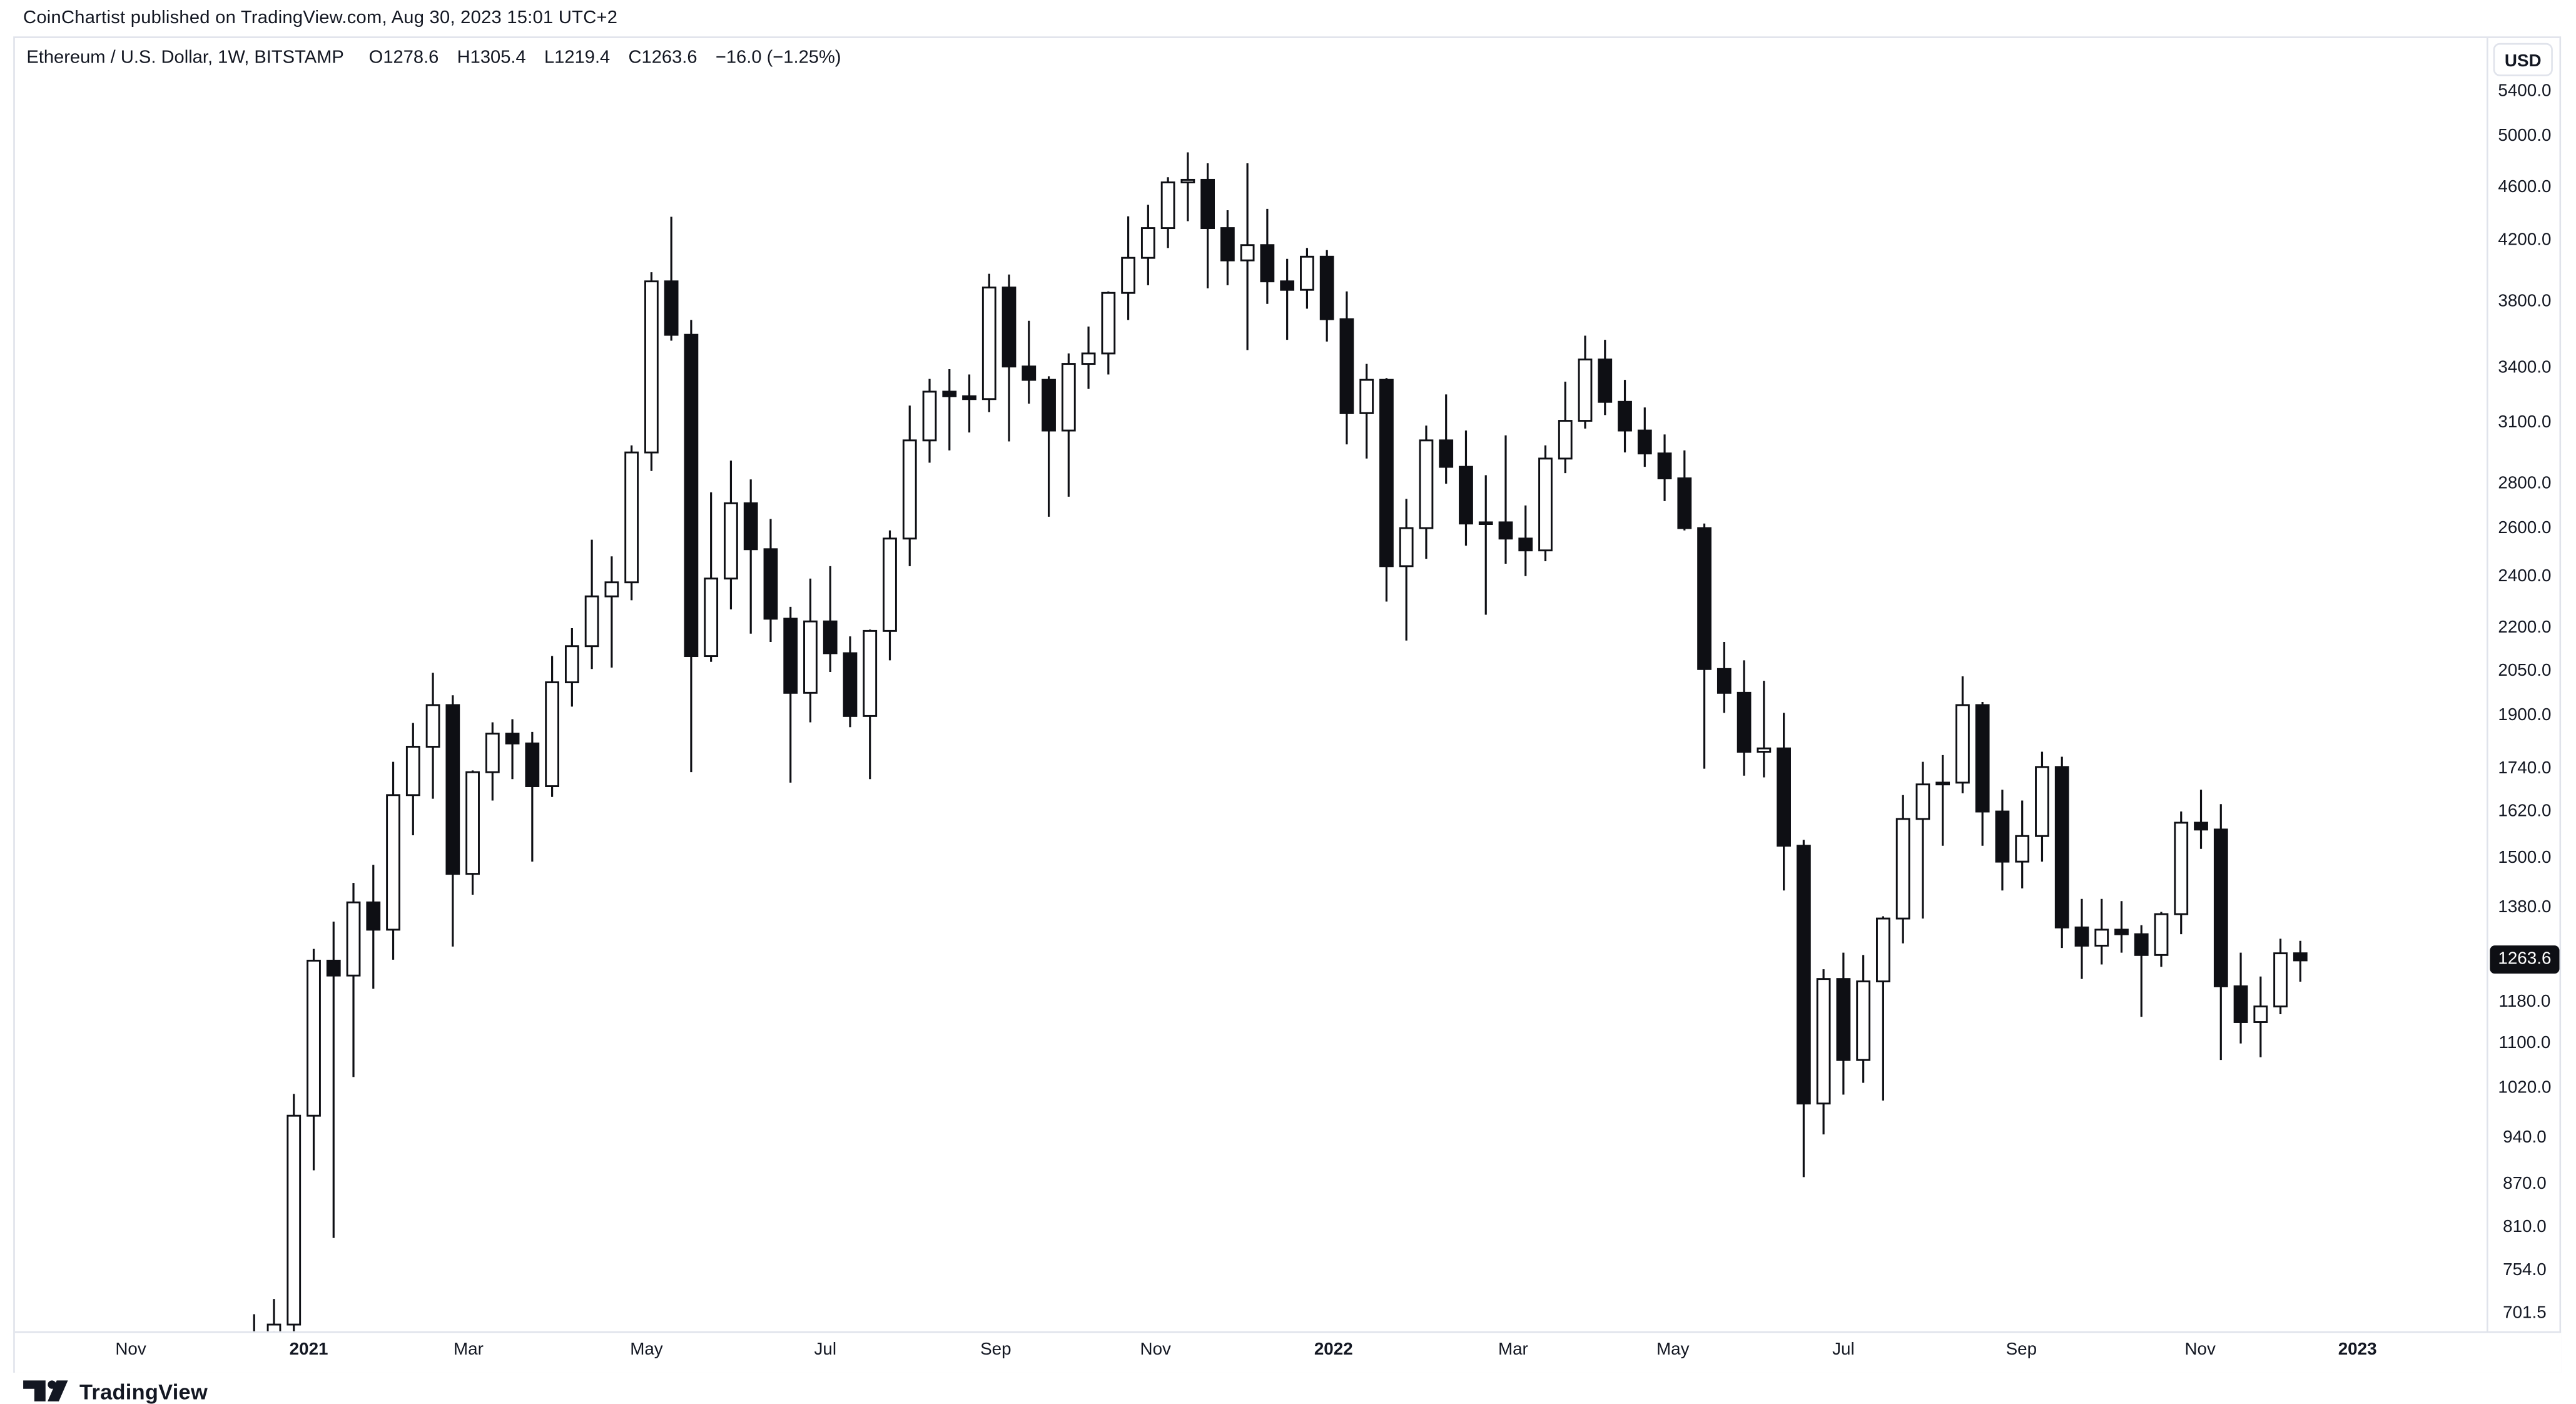 This screenshot has width=2576, height=1404. Describe the element at coordinates (2523, 59) in the screenshot. I see `currency-toggle-button: USD` at that location.